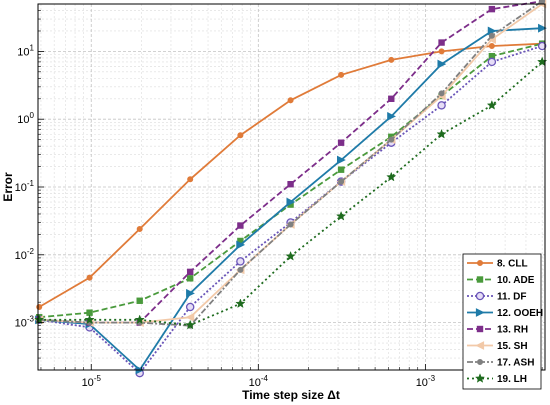 The image size is (550, 405). I want to click on legend-item: 12. OOEH, so click(505, 313).